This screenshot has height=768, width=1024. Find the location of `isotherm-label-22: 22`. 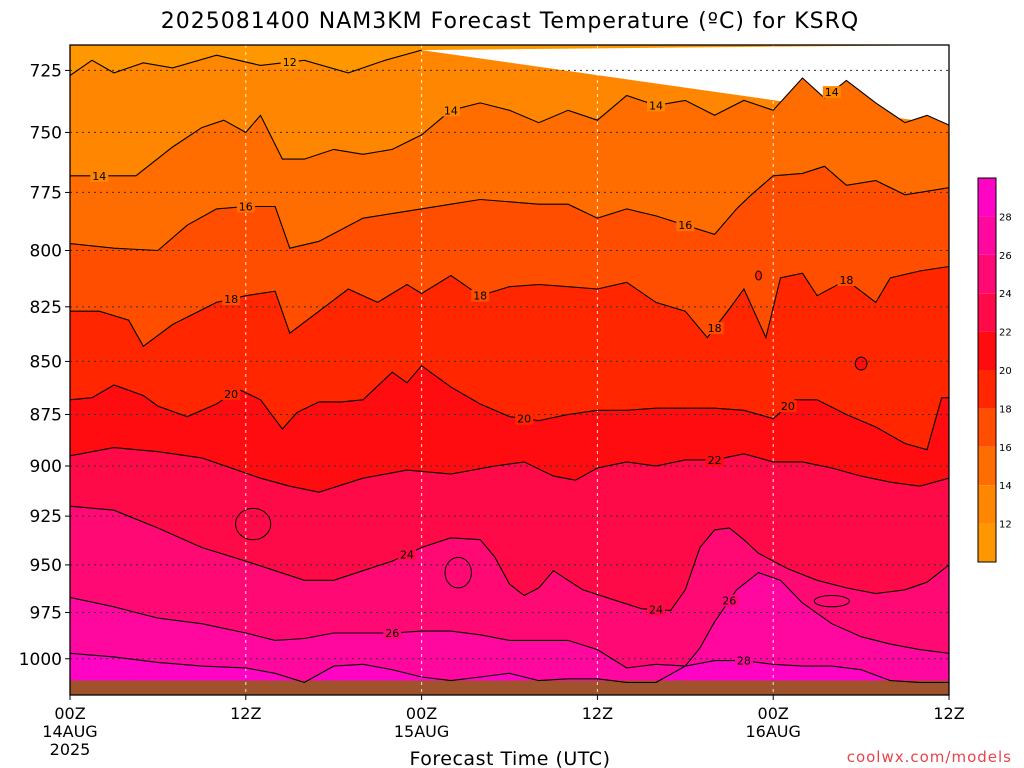

isotherm-label-22: 22 is located at coordinates (715, 460).